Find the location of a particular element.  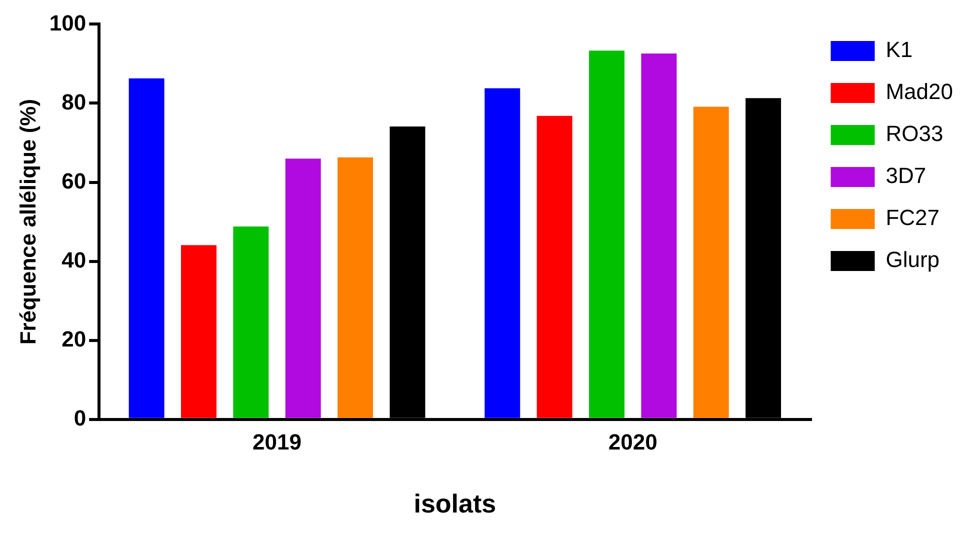

legend-label: FC27 is located at coordinates (913, 217).